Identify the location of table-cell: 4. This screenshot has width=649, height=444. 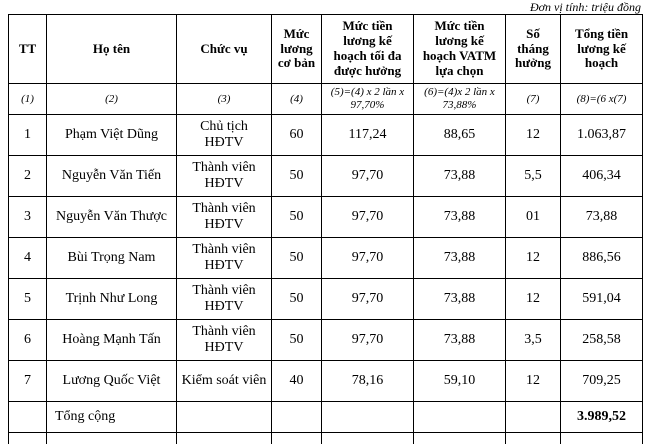
(27, 258).